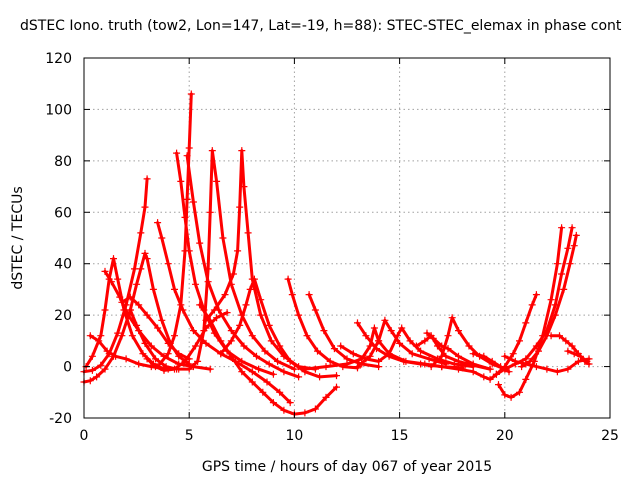 This screenshot has width=640, height=480. What do you see at coordinates (58, 59) in the screenshot?
I see `y-tick-label: 120` at bounding box center [58, 59].